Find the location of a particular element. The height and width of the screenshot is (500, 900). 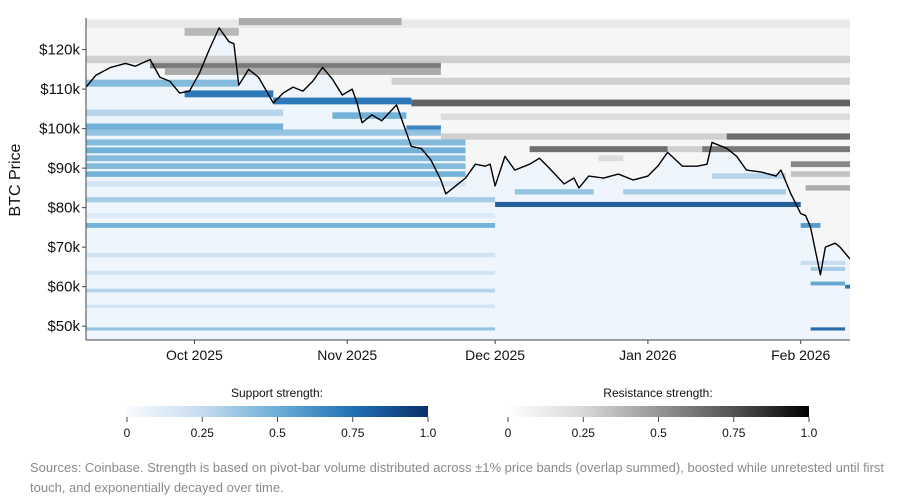

y-tick-label: $60k is located at coordinates (63, 287).